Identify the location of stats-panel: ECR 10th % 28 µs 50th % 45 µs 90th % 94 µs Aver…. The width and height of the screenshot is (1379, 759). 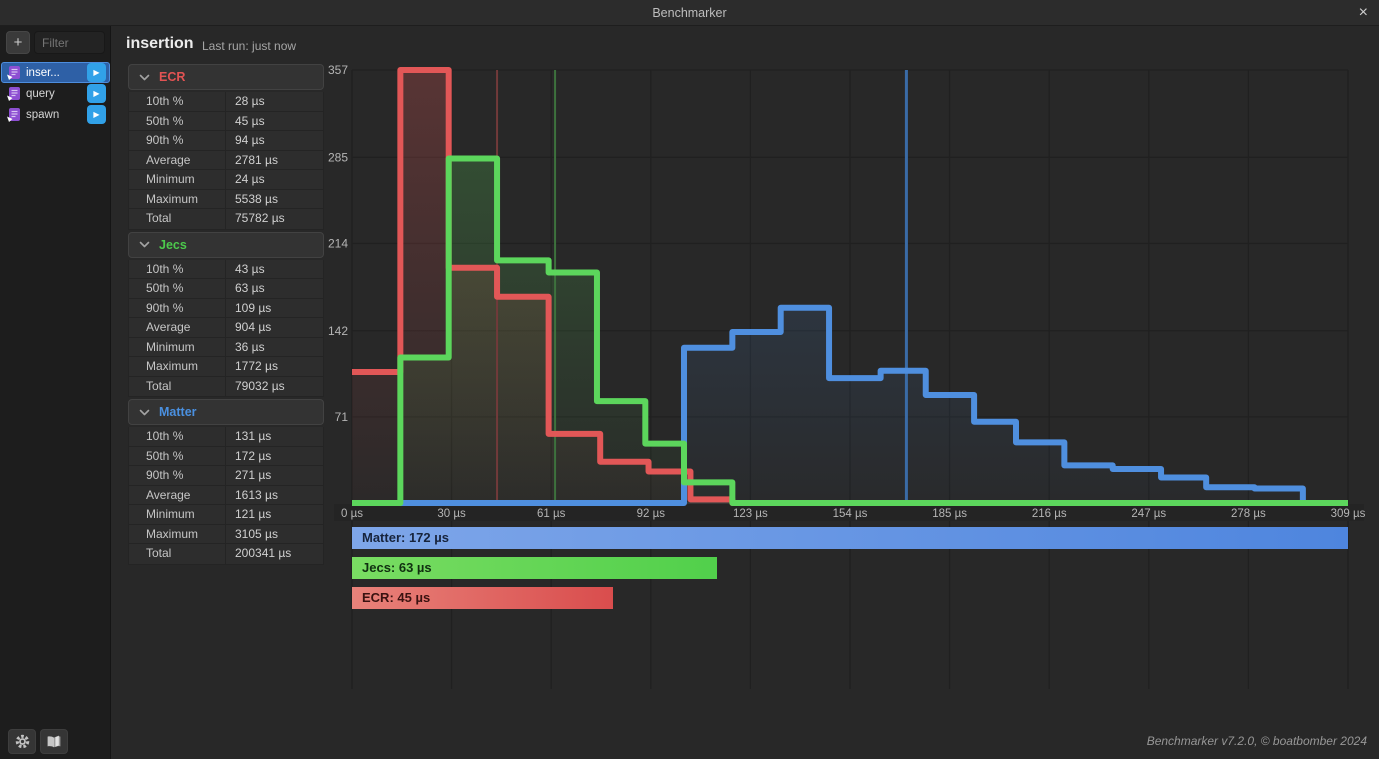
(226, 315).